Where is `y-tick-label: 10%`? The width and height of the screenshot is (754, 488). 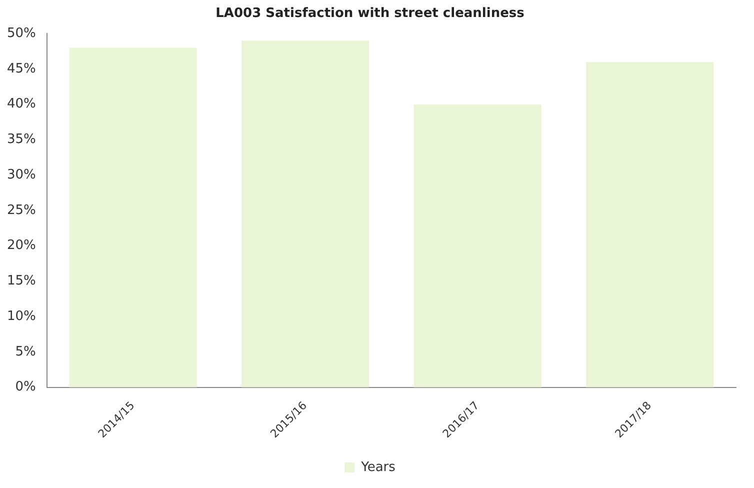 y-tick-label: 10% is located at coordinates (21, 316).